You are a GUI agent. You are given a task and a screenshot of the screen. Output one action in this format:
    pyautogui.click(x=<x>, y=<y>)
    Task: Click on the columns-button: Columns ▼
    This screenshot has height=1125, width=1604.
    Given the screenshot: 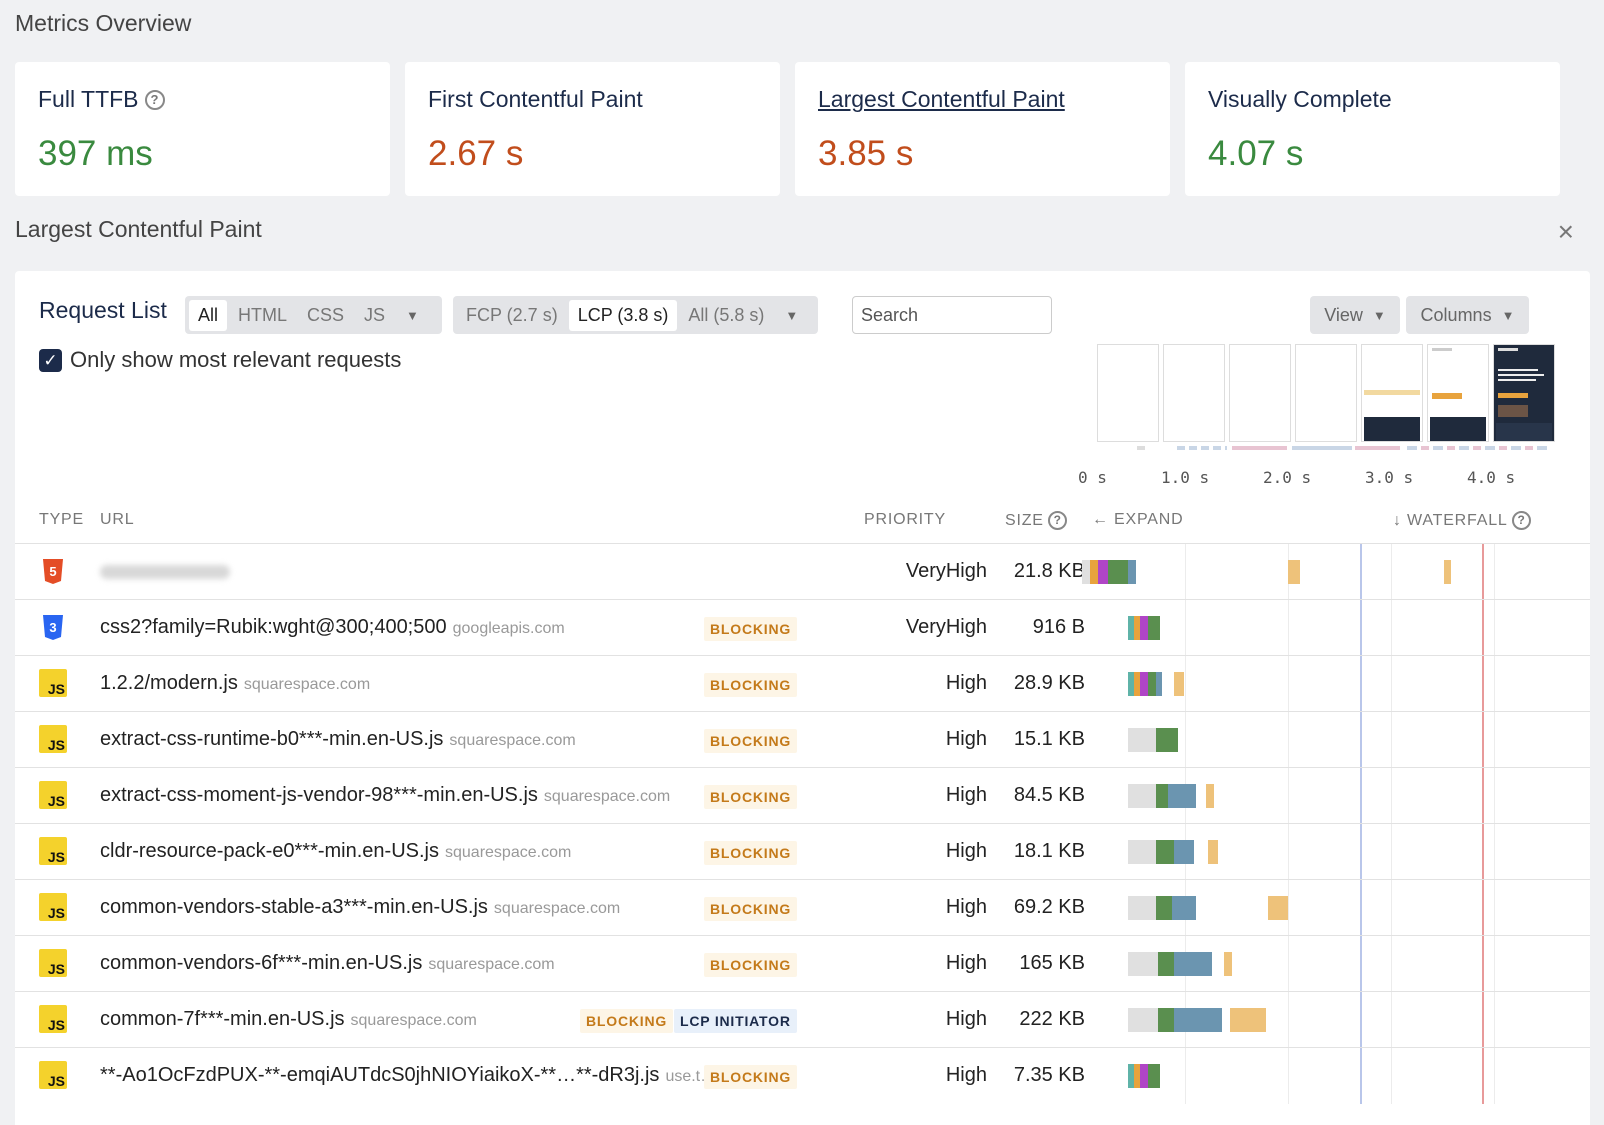 What is the action you would take?
    pyautogui.click(x=1467, y=315)
    